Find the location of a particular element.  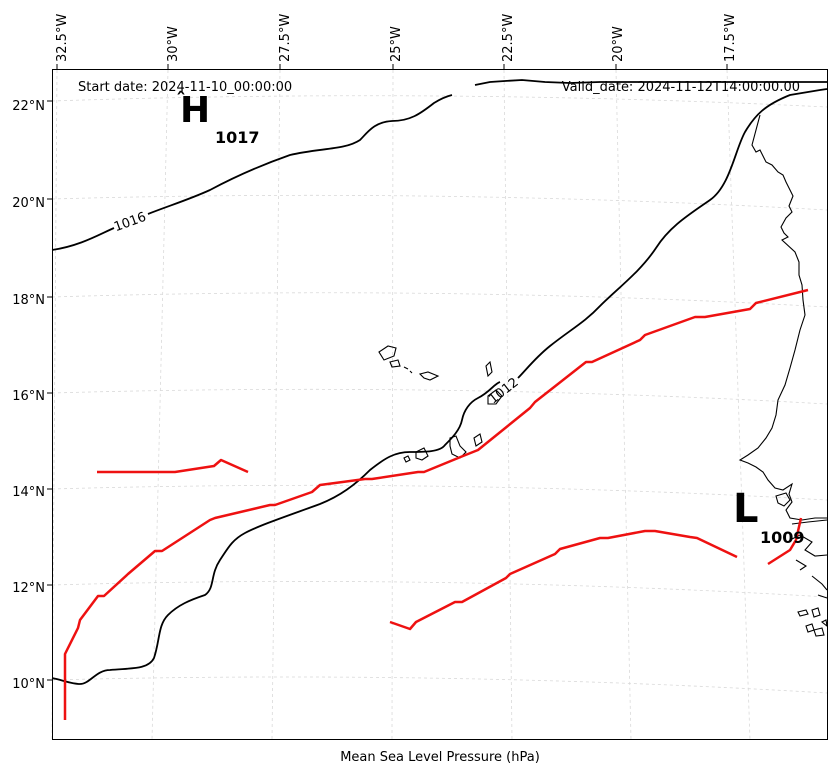

cape-verde-sao-vicente is located at coordinates (395, 363).